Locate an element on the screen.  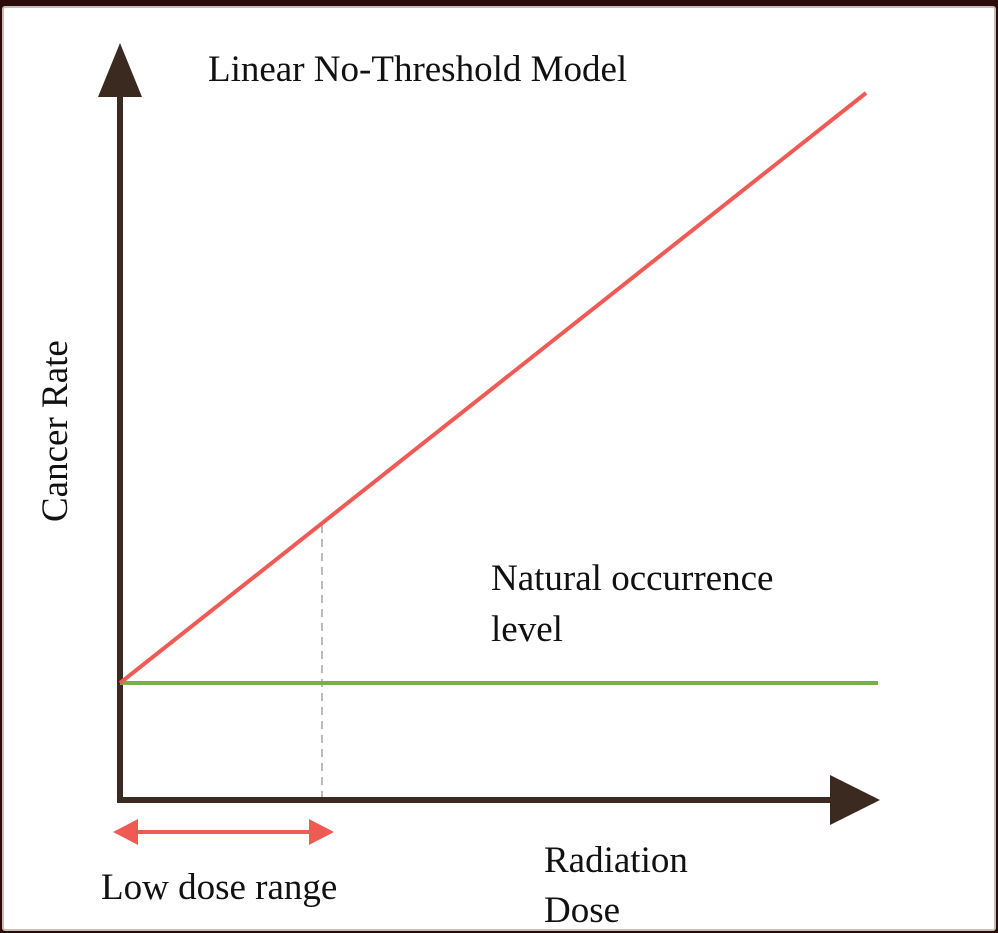
x-axis-label-line1: Radiation is located at coordinates (616, 860).